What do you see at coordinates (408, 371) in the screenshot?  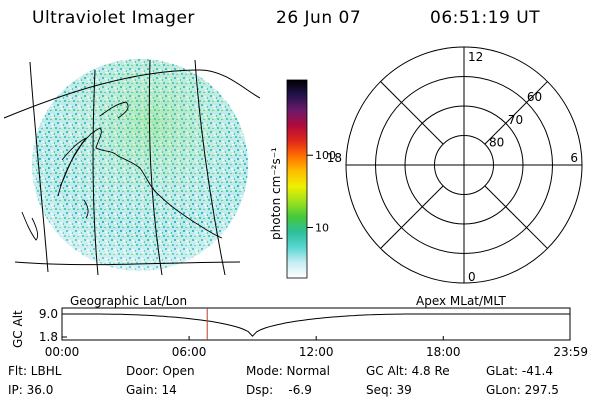 I see `gc-alt-status: GC Alt: 4.8 Re` at bounding box center [408, 371].